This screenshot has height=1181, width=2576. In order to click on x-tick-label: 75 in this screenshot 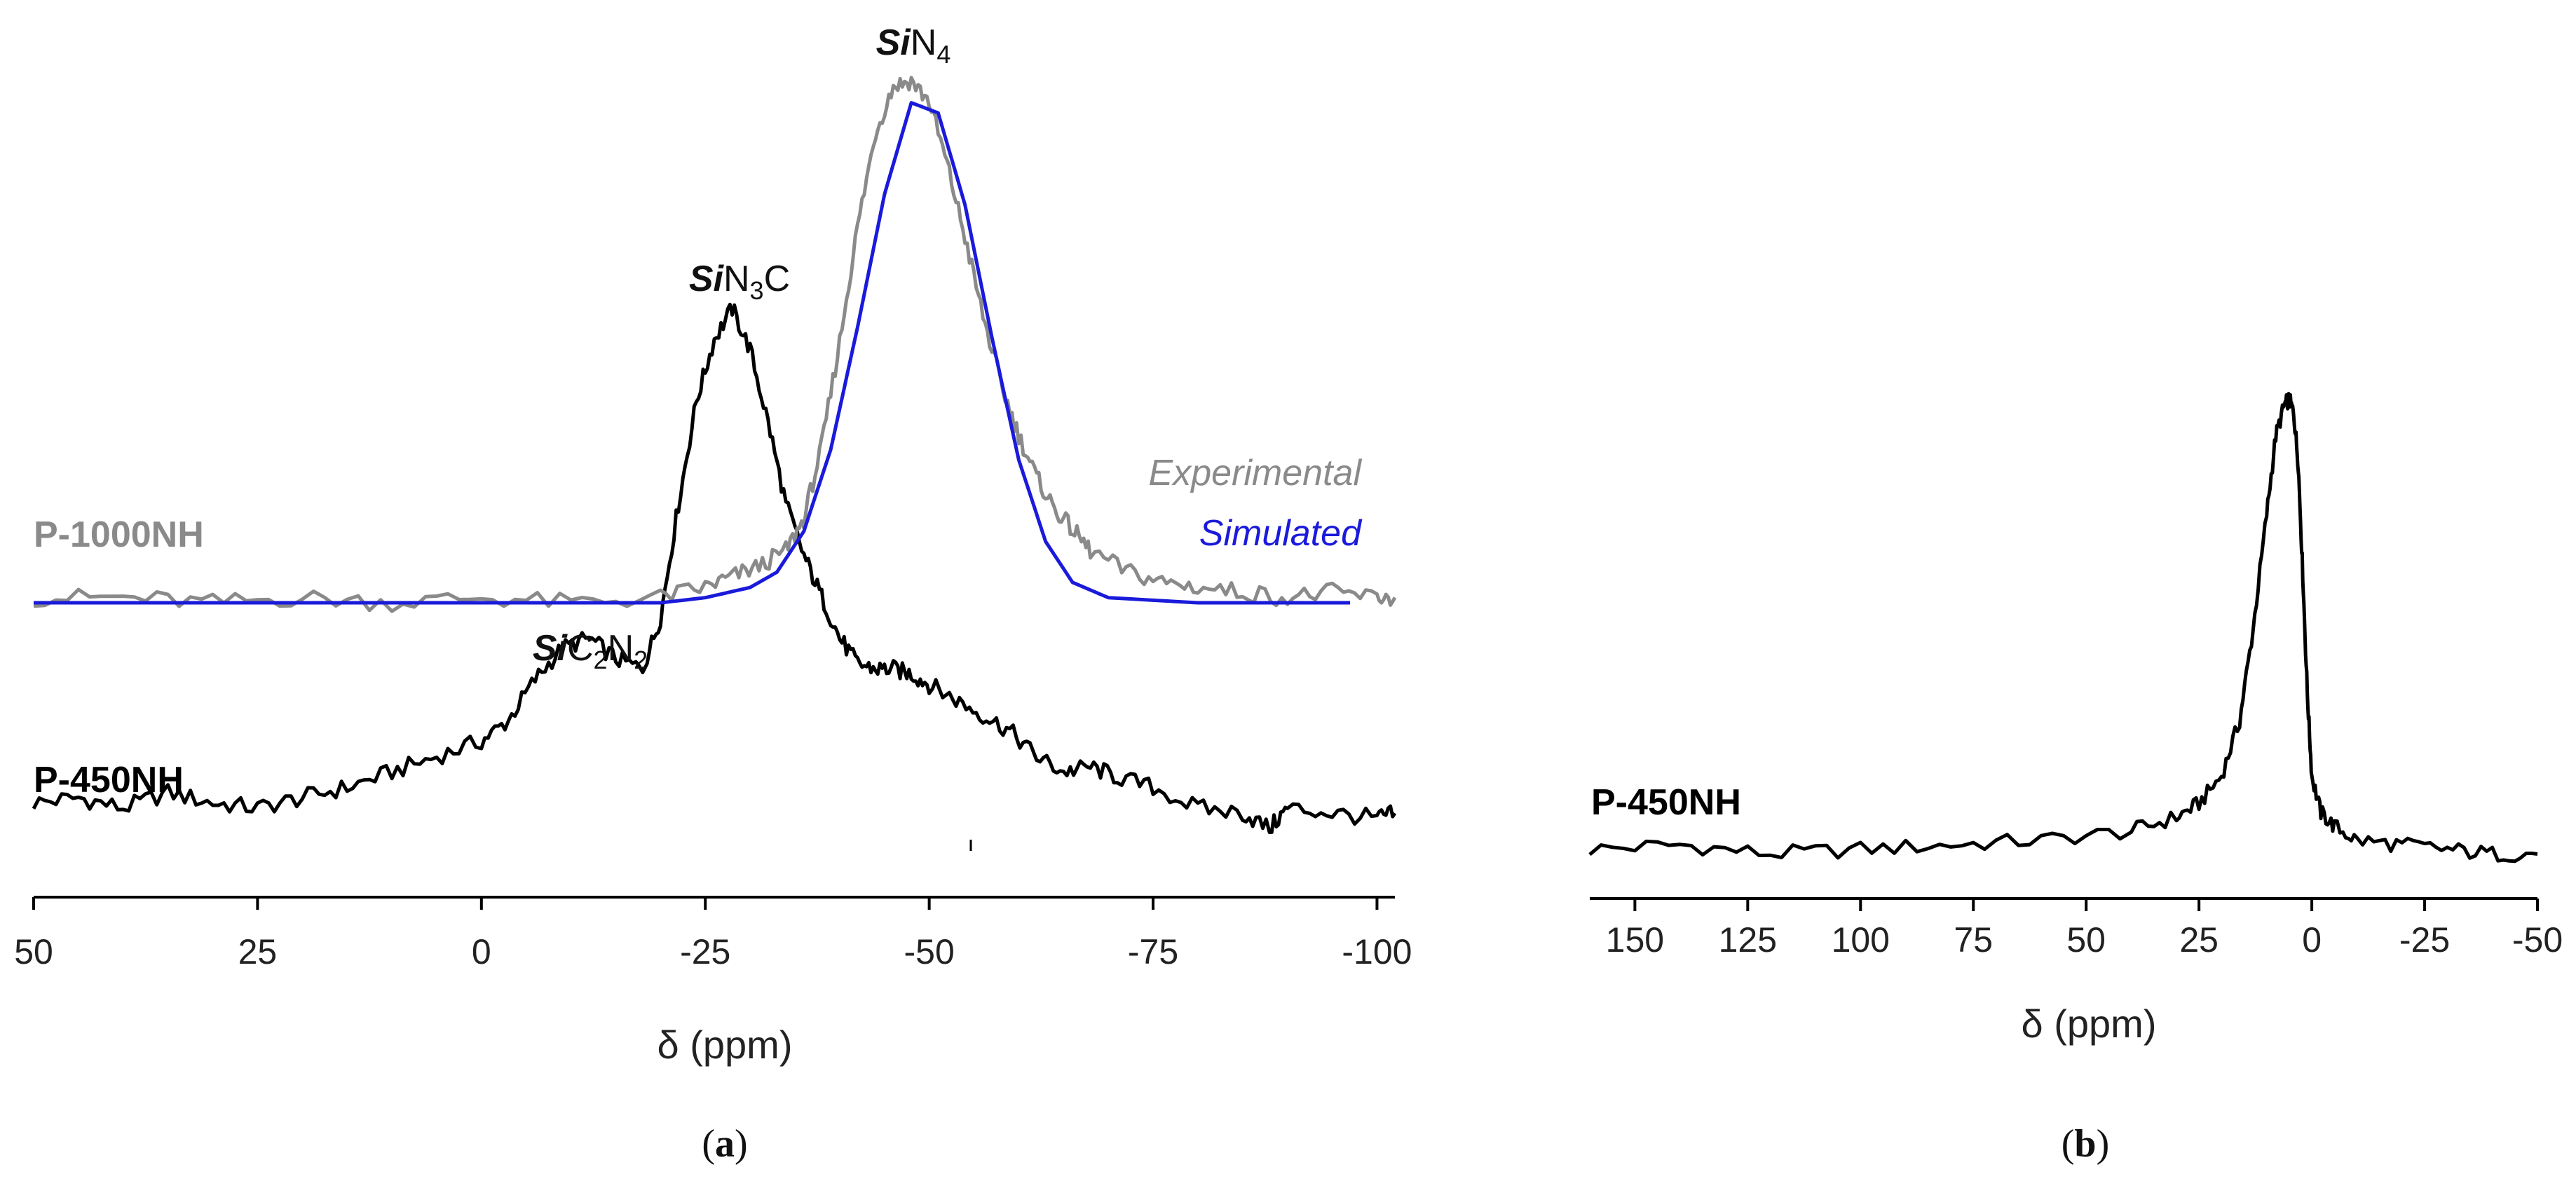, I will do `click(1973, 940)`.